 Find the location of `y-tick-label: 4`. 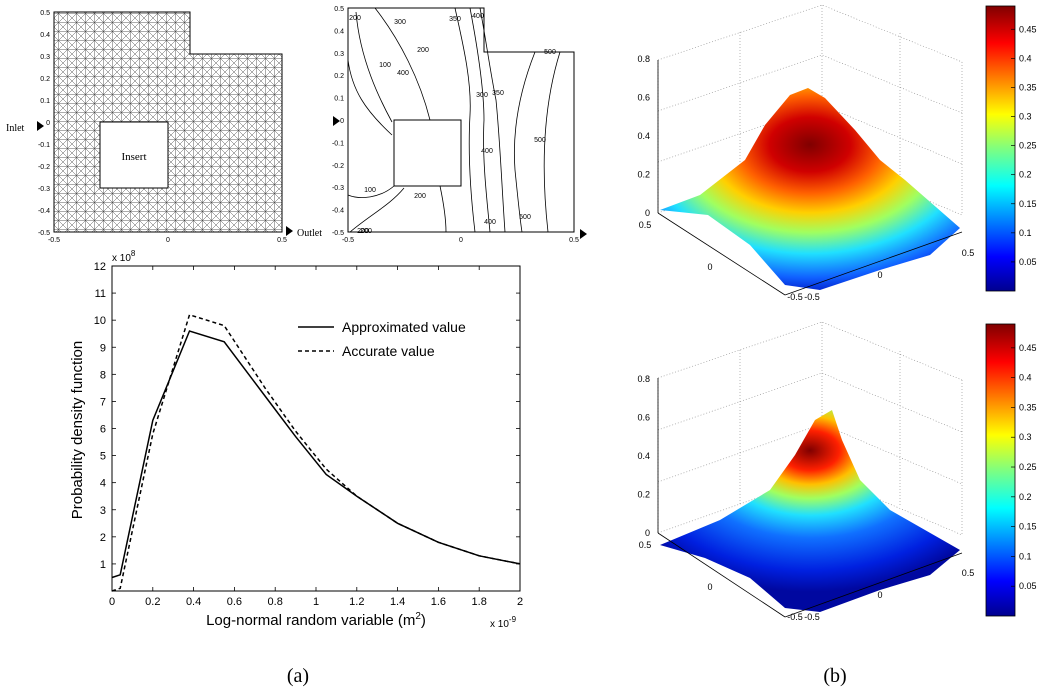

y-tick-label: 4 is located at coordinates (103, 484).